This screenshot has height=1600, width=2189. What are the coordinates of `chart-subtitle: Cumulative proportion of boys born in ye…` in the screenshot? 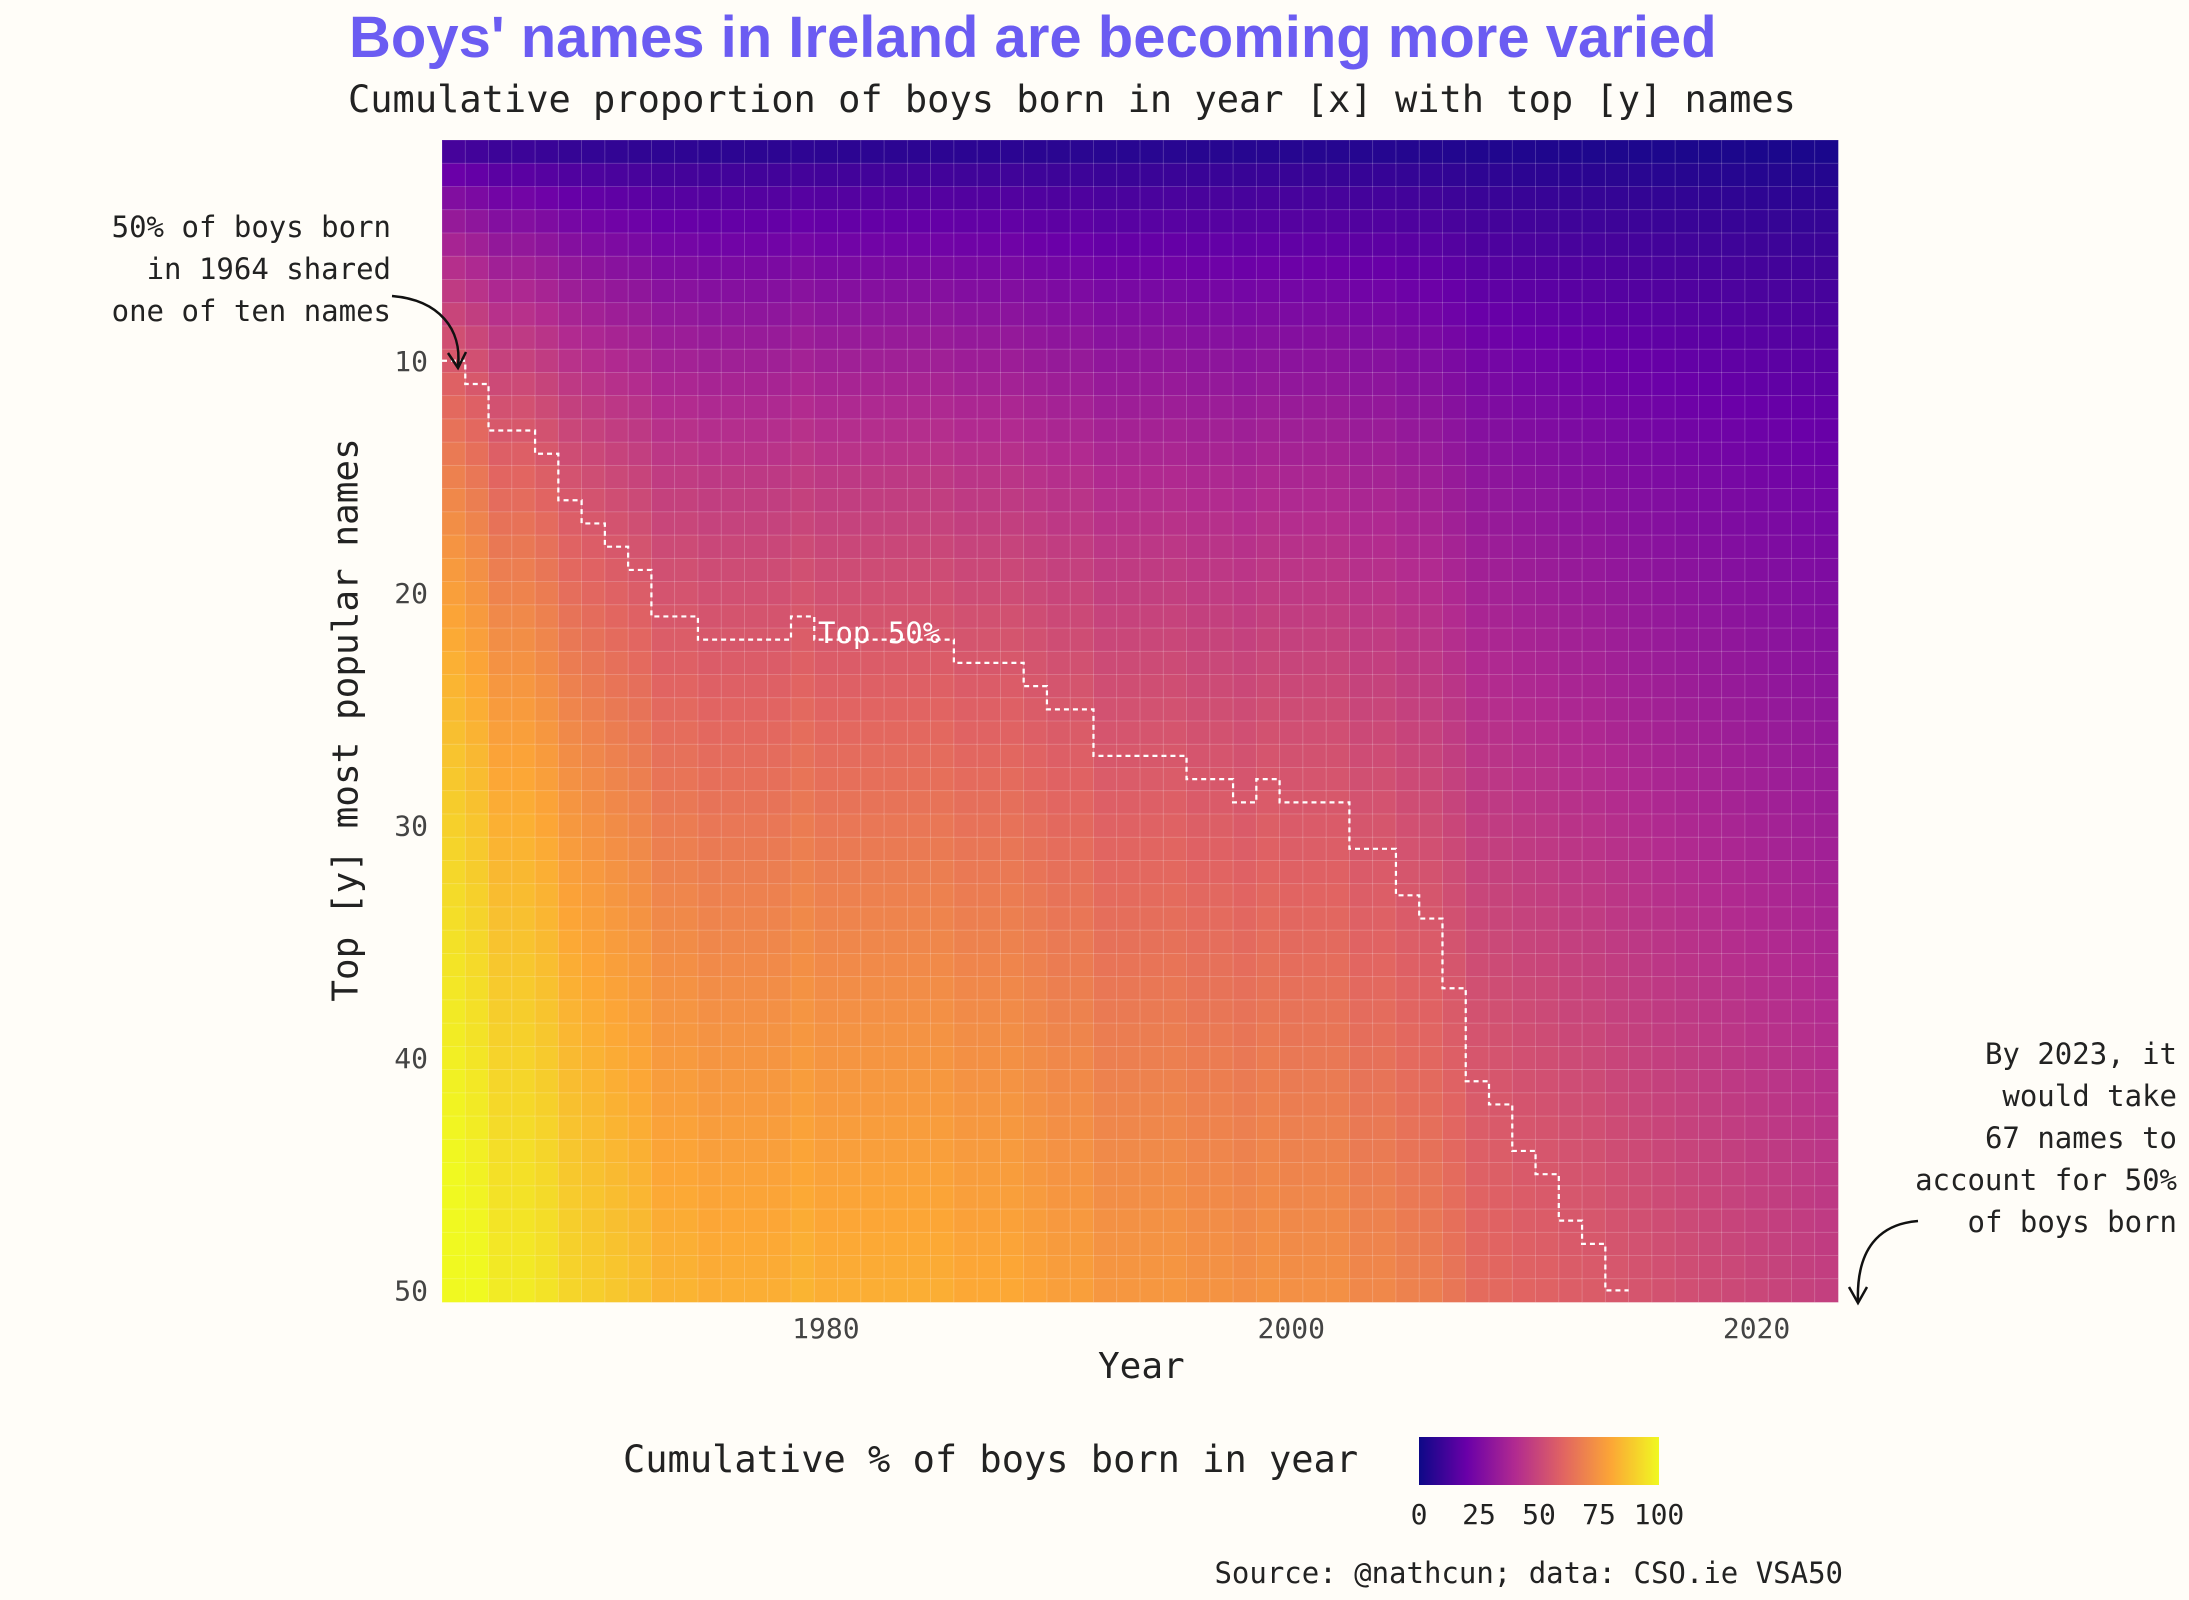 It's located at (1072, 99).